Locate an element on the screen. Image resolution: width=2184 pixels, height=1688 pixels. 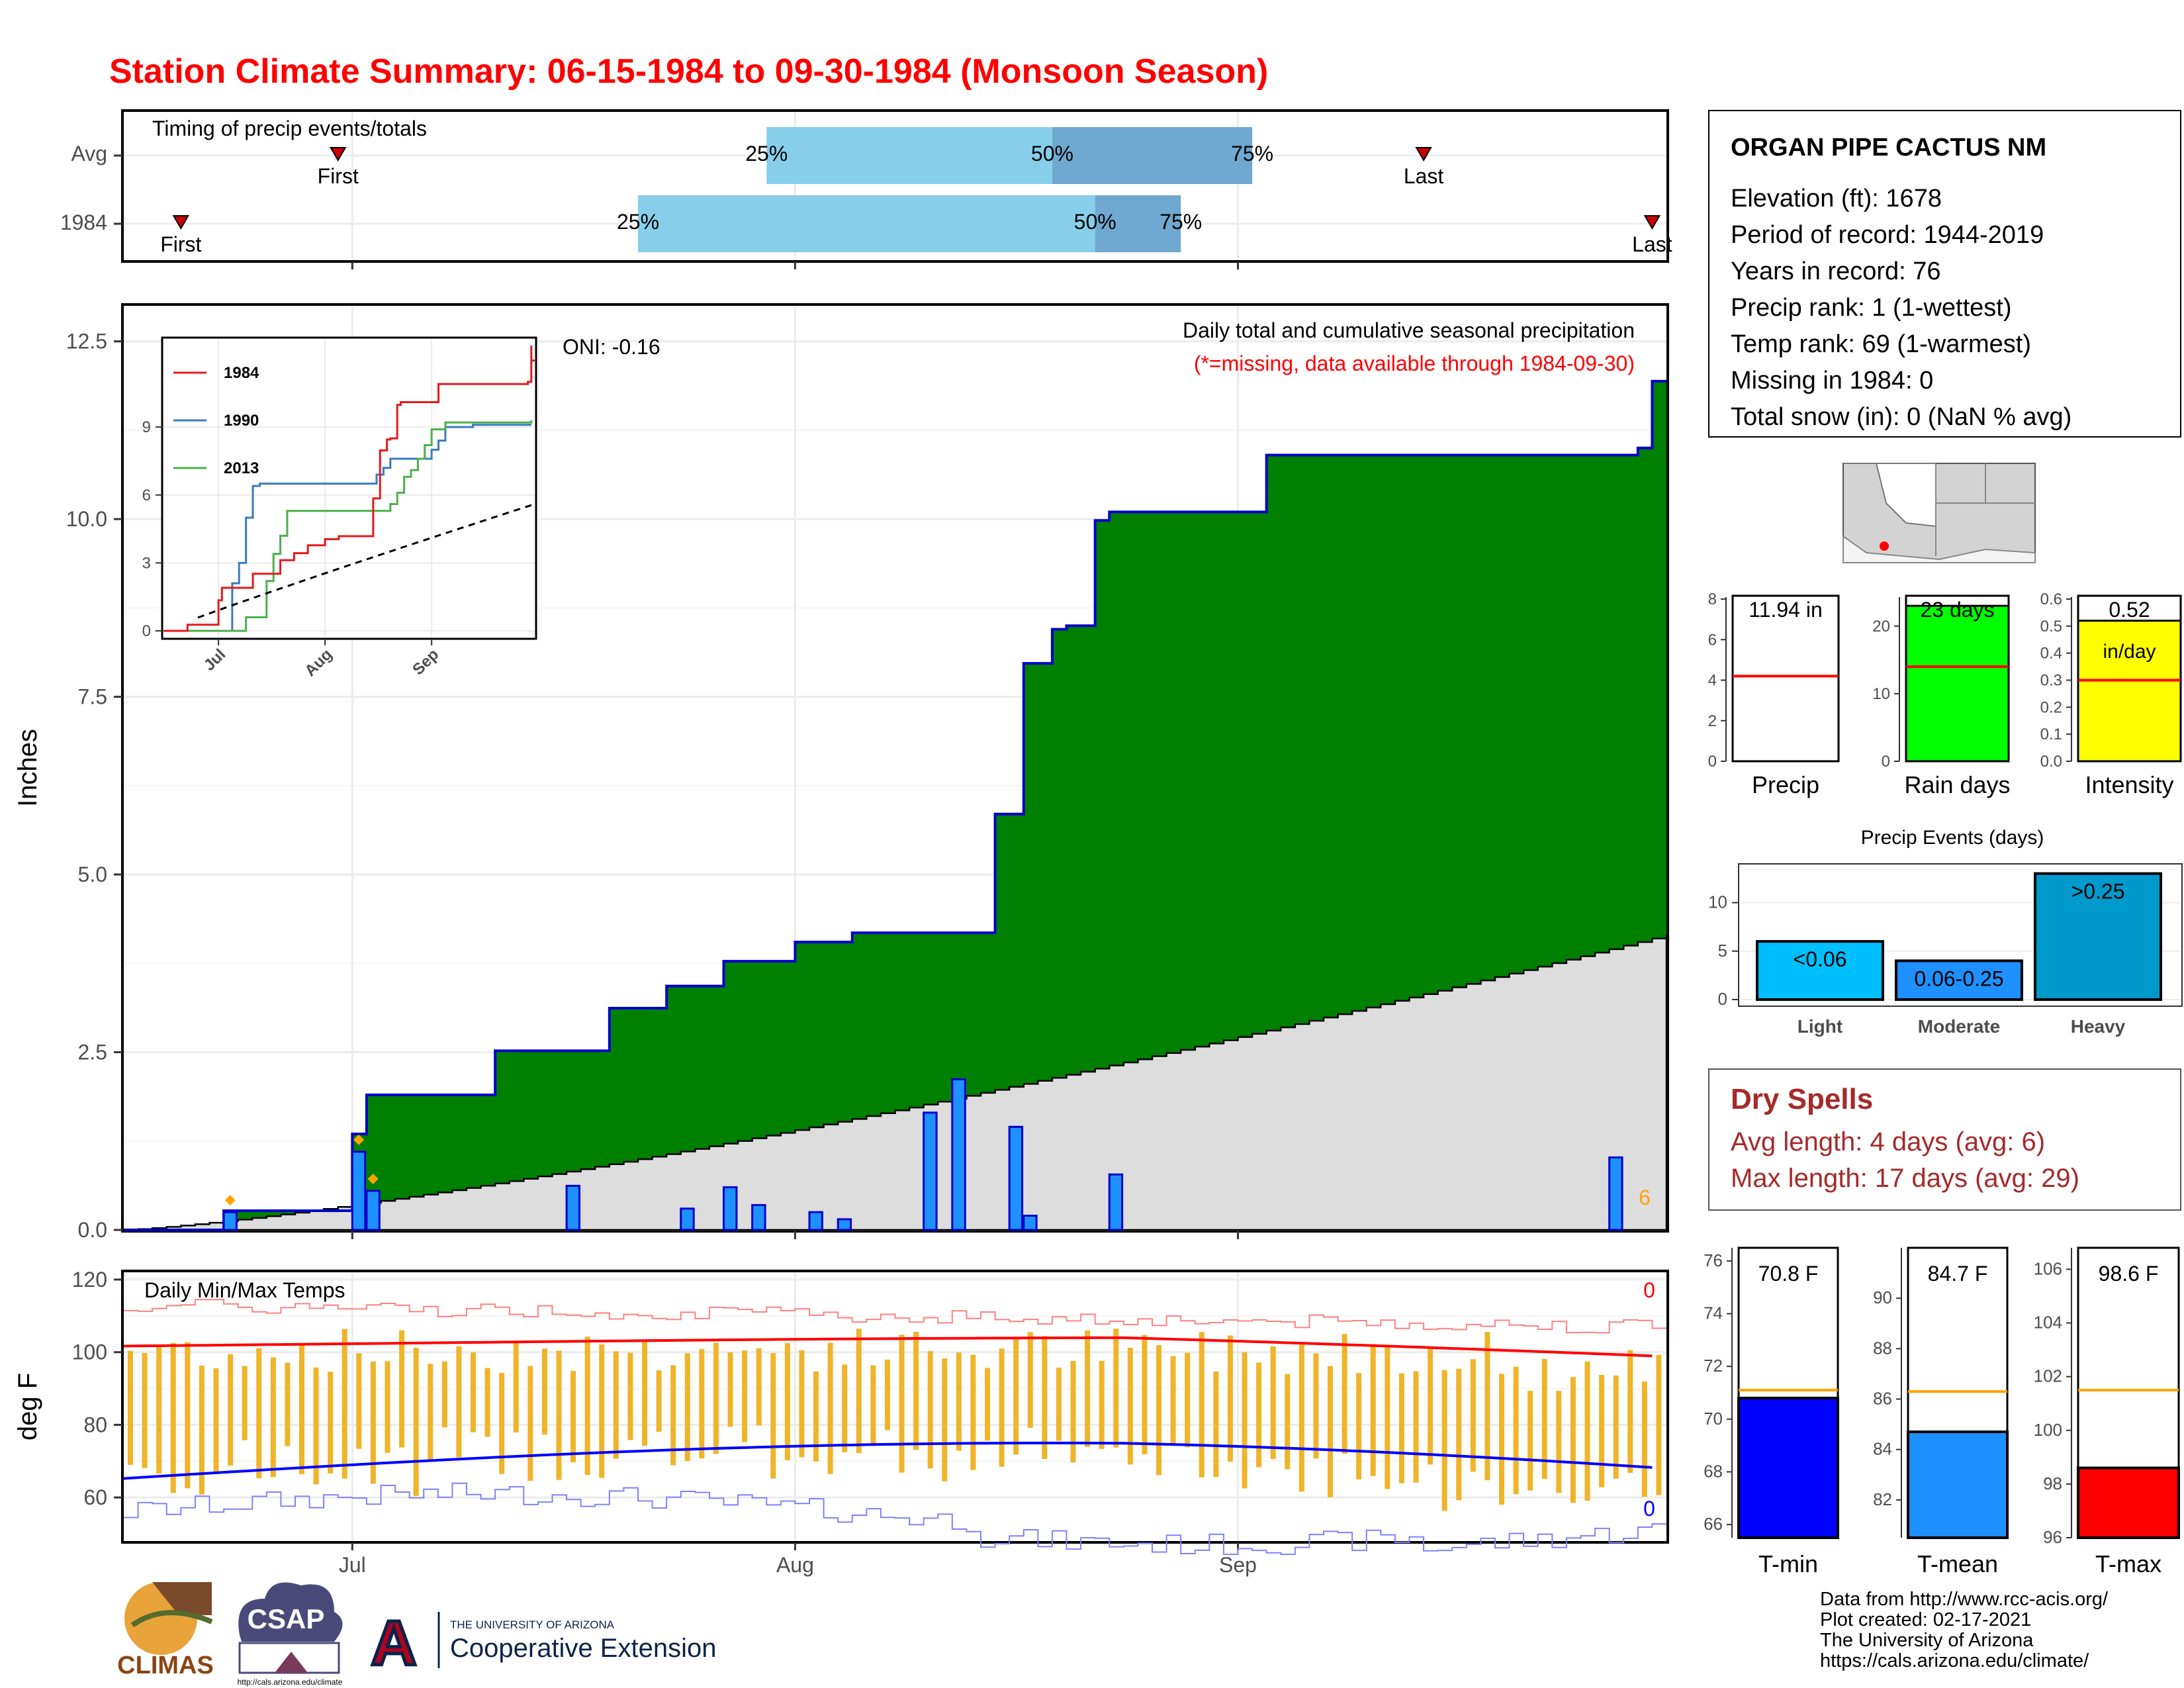
footer-line: Data from http://www.rcc-acis.org/ is located at coordinates (1965, 1599).